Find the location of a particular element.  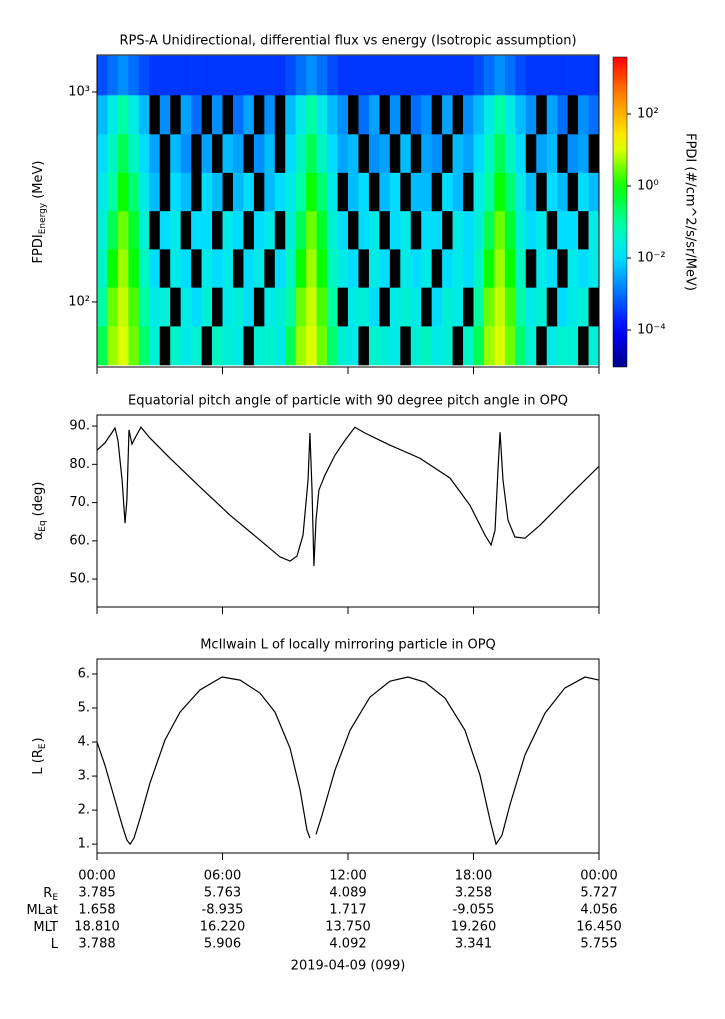

ephemeris-value: 16.220 is located at coordinates (223, 927).